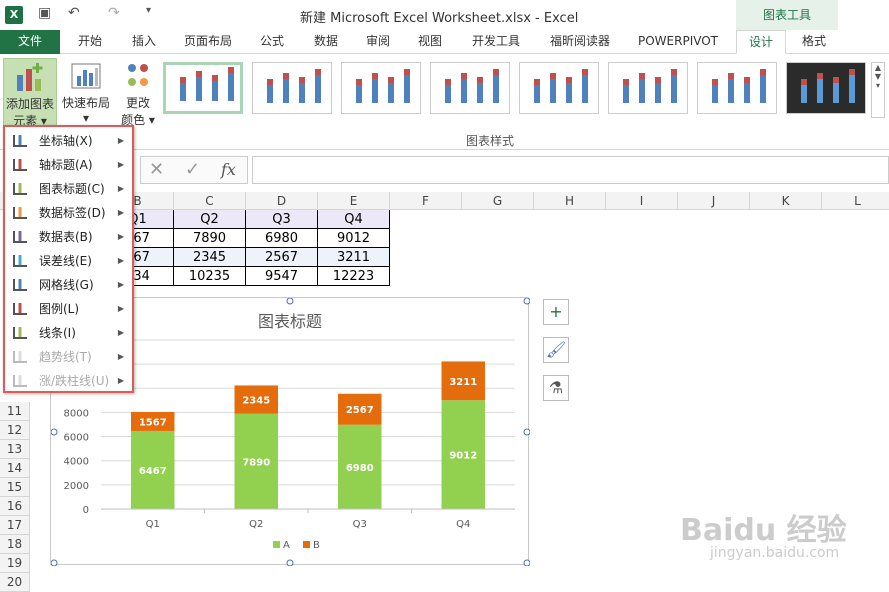  I want to click on menu-item-data-table: 数据表(B) ▶, so click(68, 237).